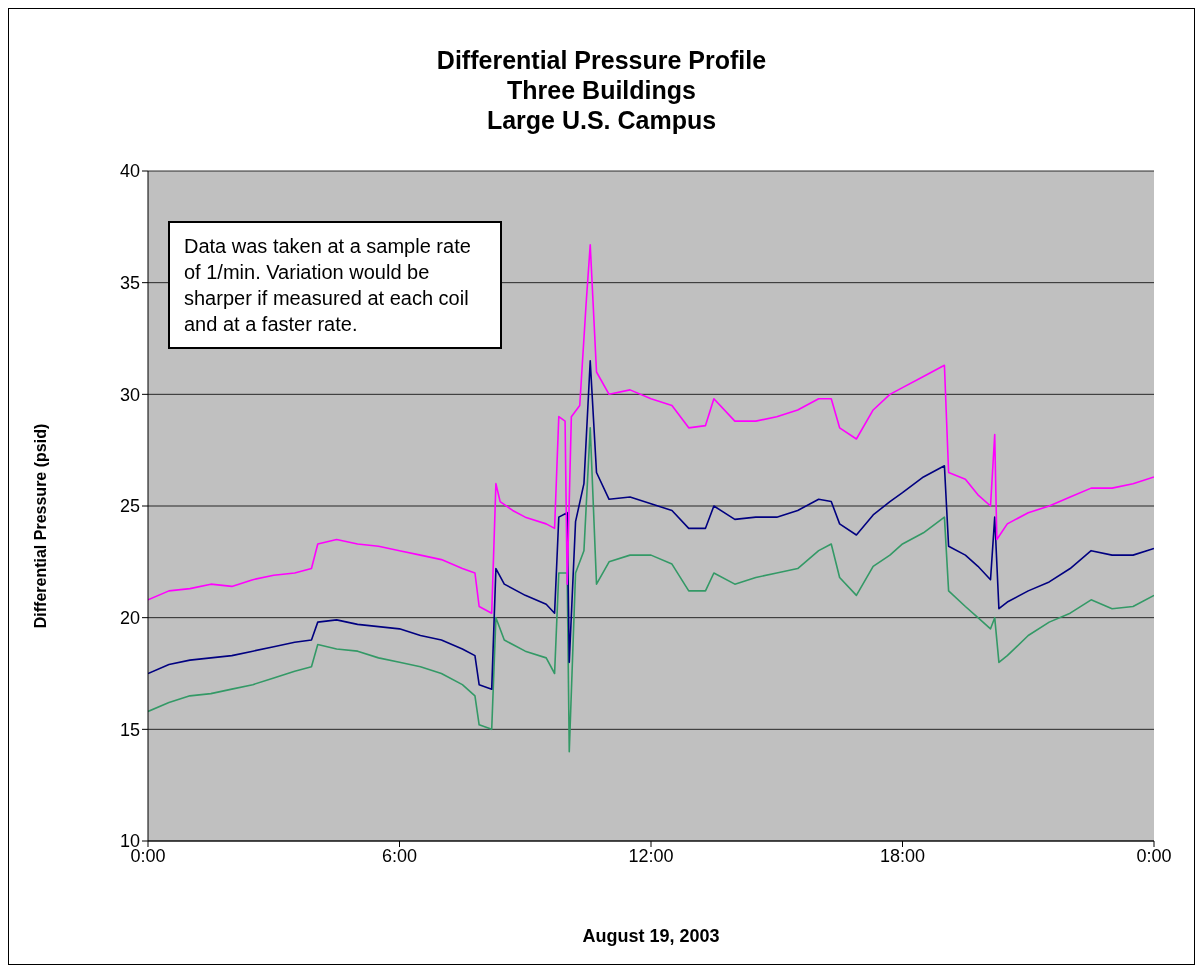 The height and width of the screenshot is (971, 1201). What do you see at coordinates (651, 936) in the screenshot?
I see `x-axis-title: August 19, 2003` at bounding box center [651, 936].